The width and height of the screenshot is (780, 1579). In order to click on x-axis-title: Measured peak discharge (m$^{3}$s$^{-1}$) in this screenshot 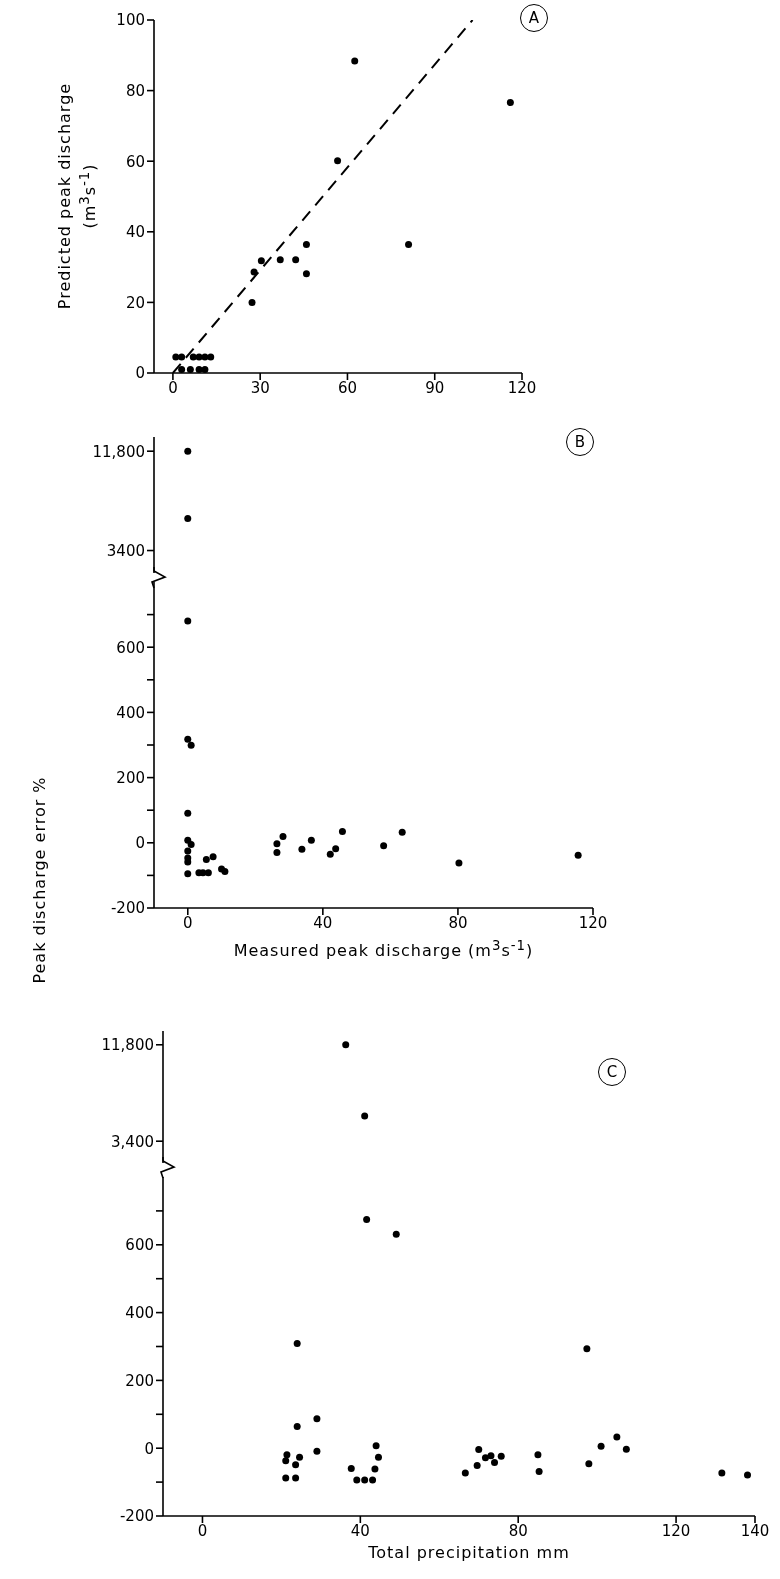, I will do `click(383, 949)`.